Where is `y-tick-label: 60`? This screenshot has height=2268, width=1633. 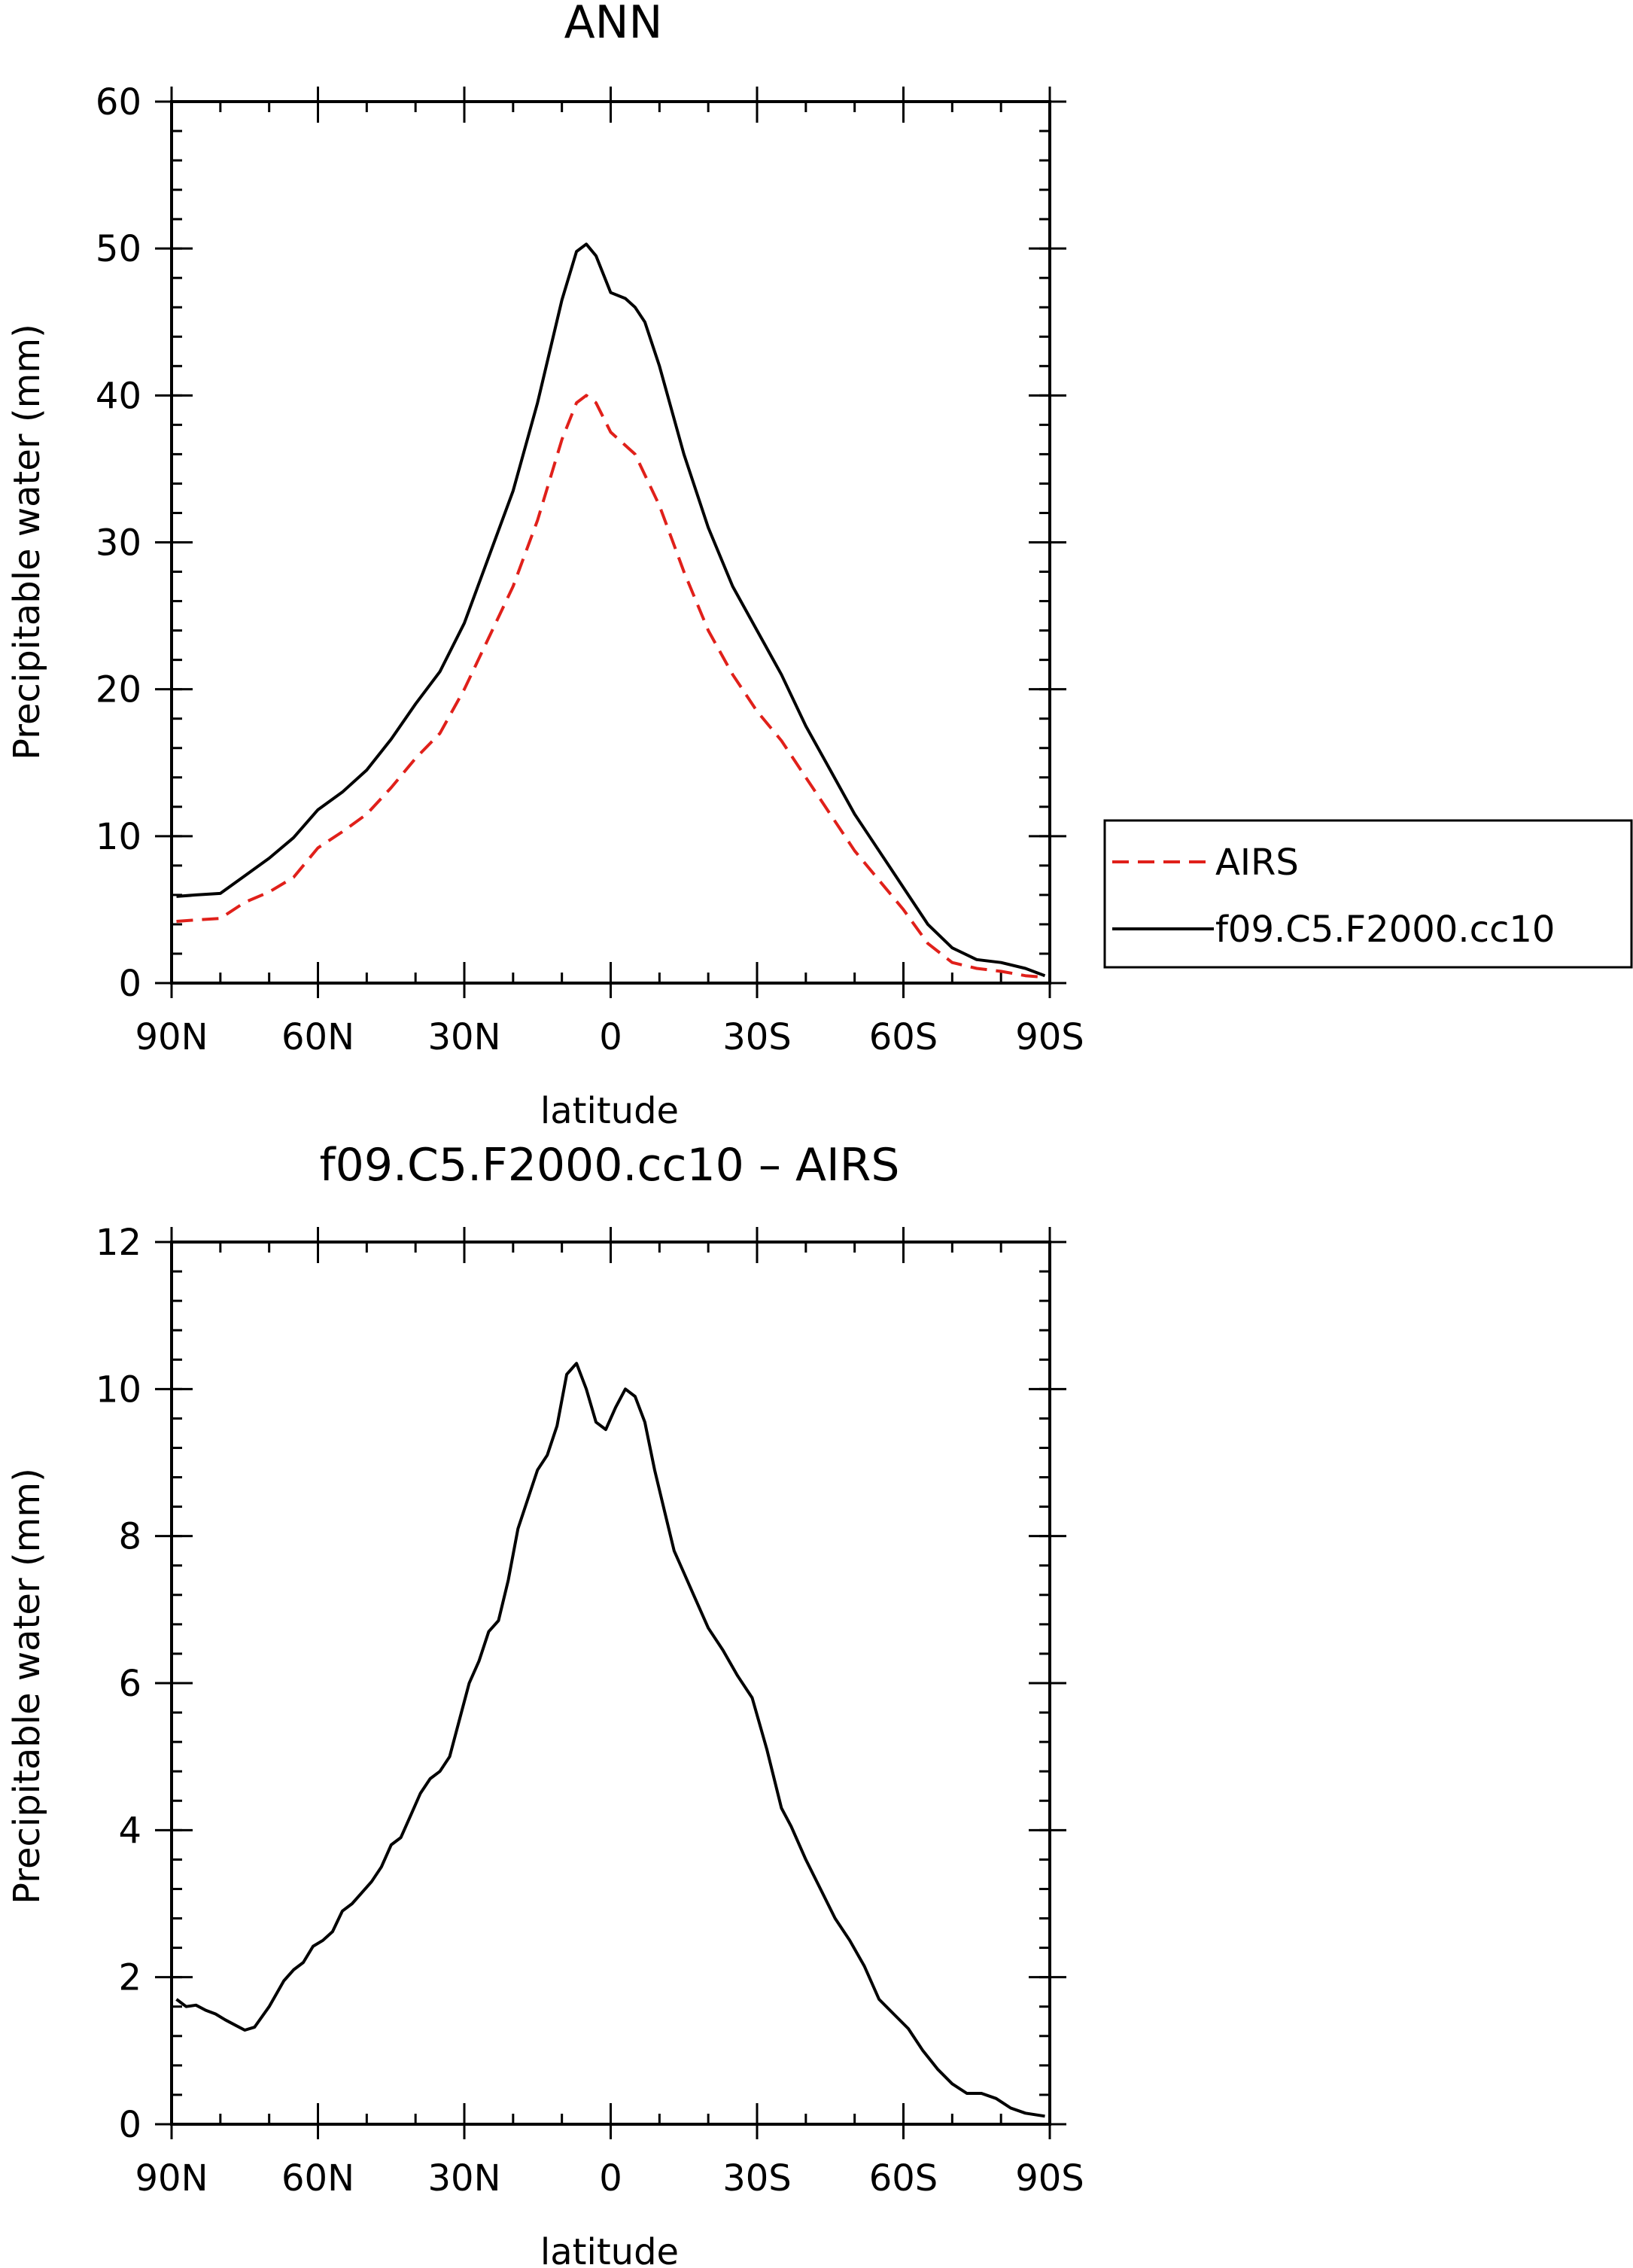 y-tick-label: 60 is located at coordinates (118, 102).